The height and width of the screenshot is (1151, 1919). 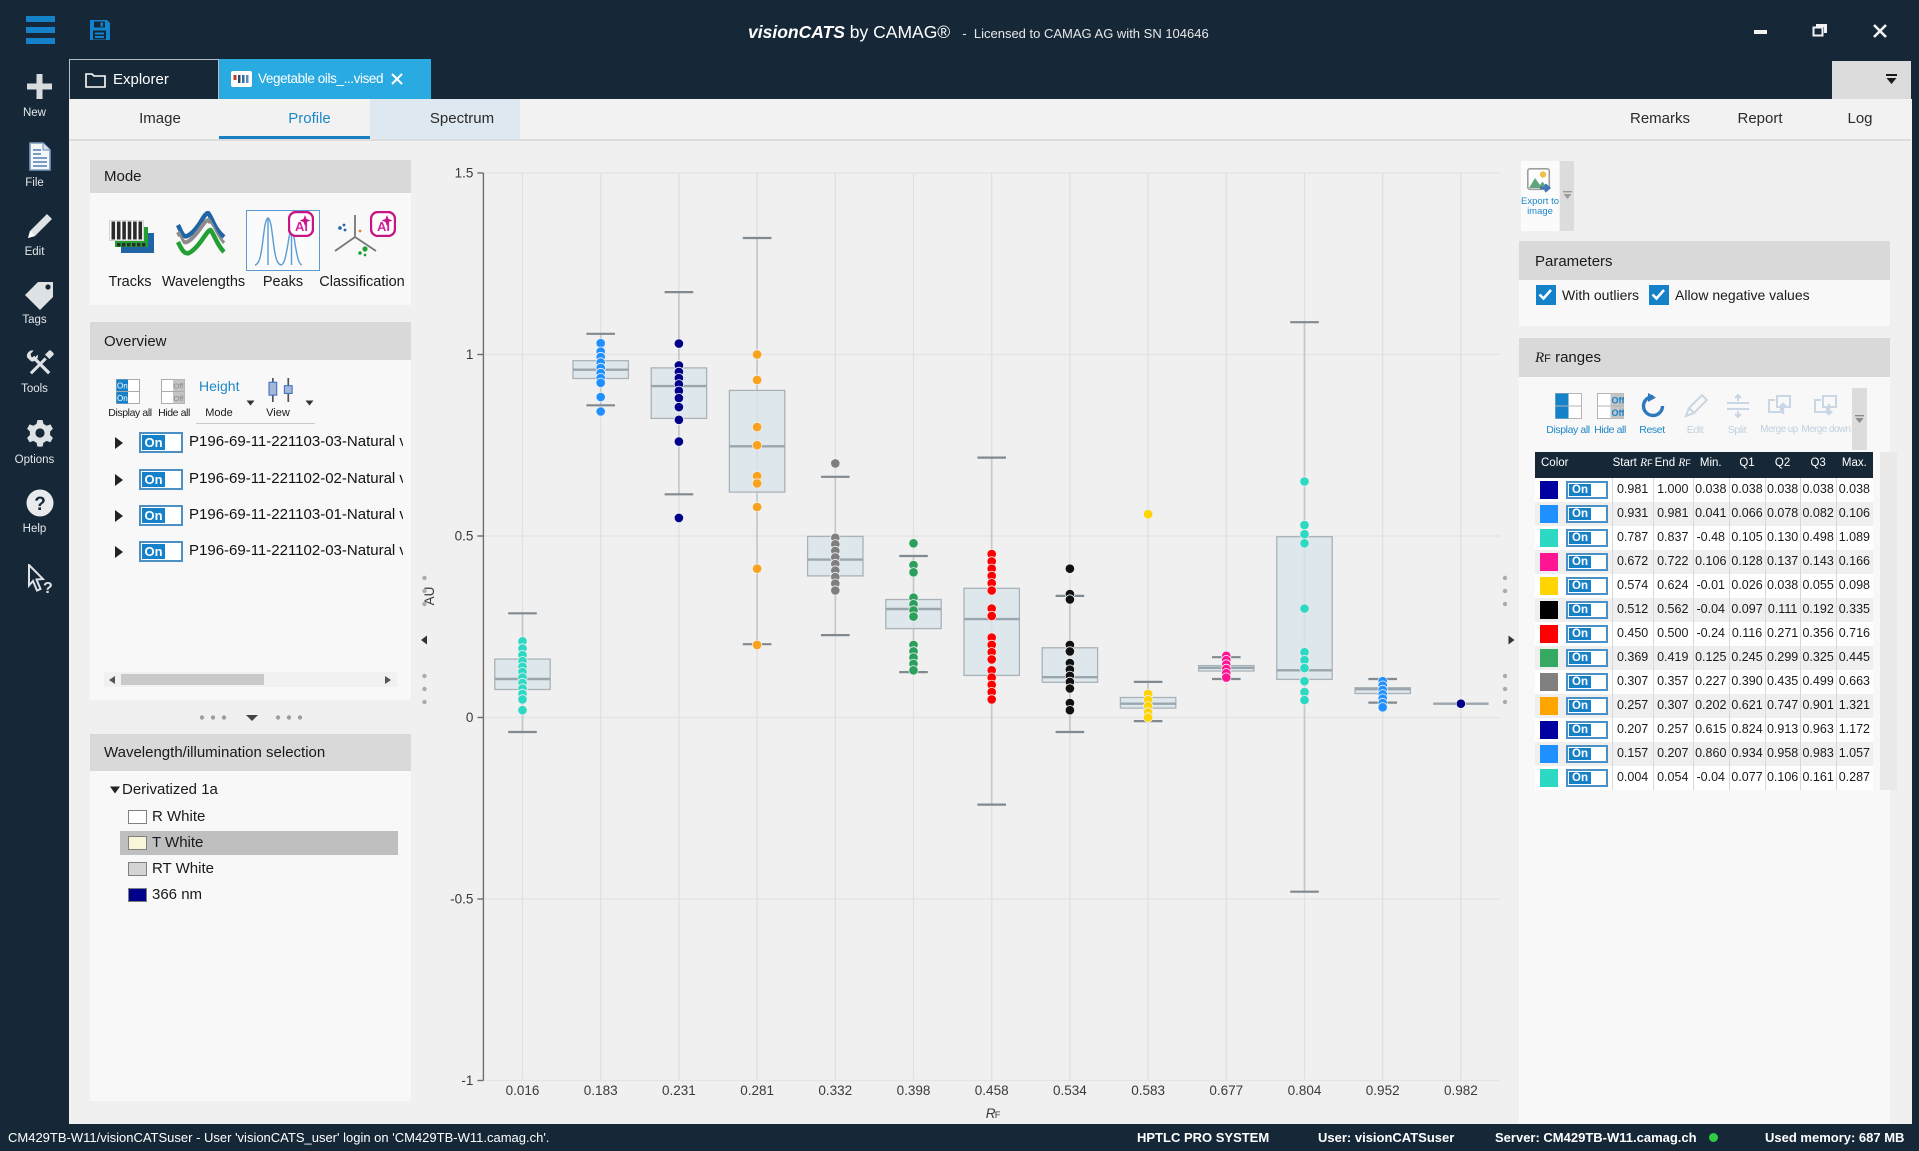 What do you see at coordinates (601, 1090) in the screenshot?
I see `svg-text: 0.183` at bounding box center [601, 1090].